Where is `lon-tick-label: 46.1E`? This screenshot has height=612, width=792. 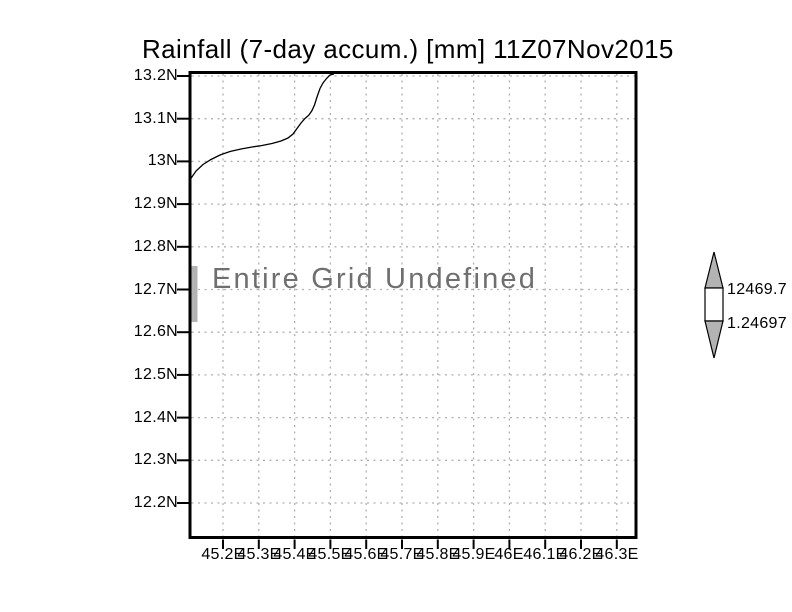
lon-tick-label: 46.1E is located at coordinates (545, 554).